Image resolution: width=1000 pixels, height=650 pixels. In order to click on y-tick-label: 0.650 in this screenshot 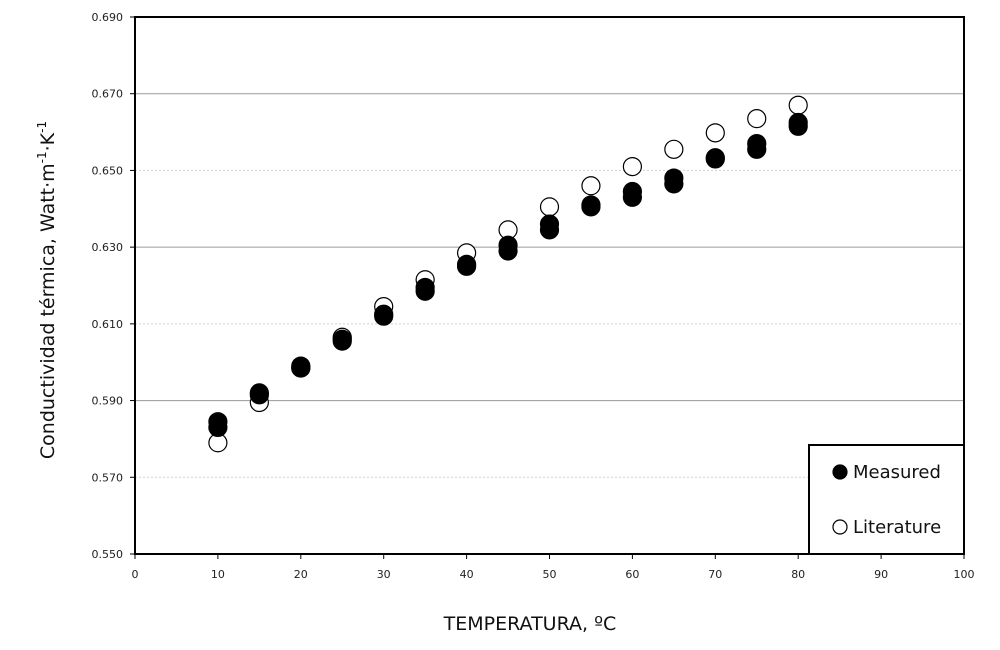, I will do `click(108, 170)`.